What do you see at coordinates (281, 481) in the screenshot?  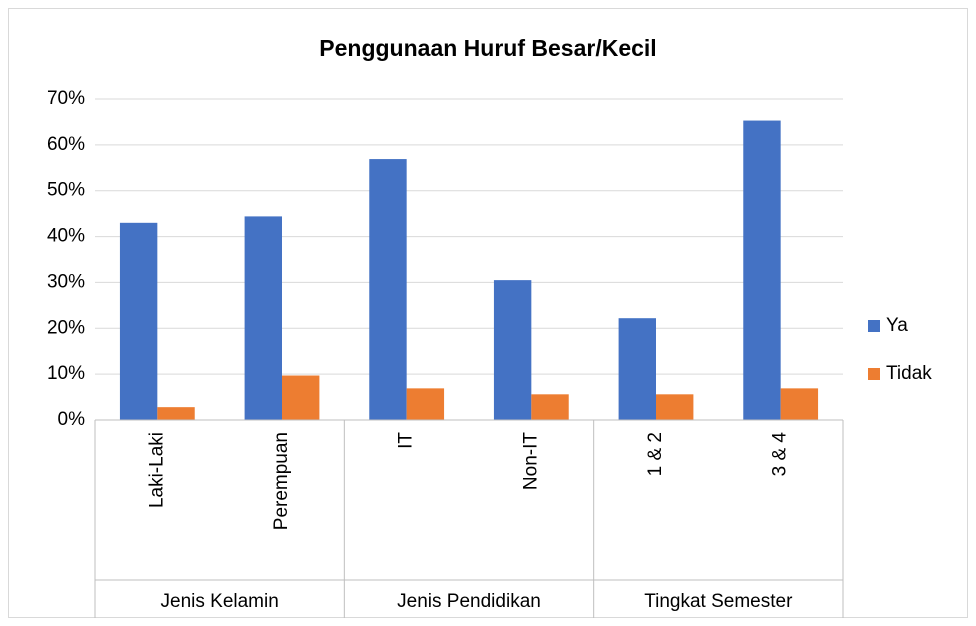 I see `x-tick-label: Perempuan` at bounding box center [281, 481].